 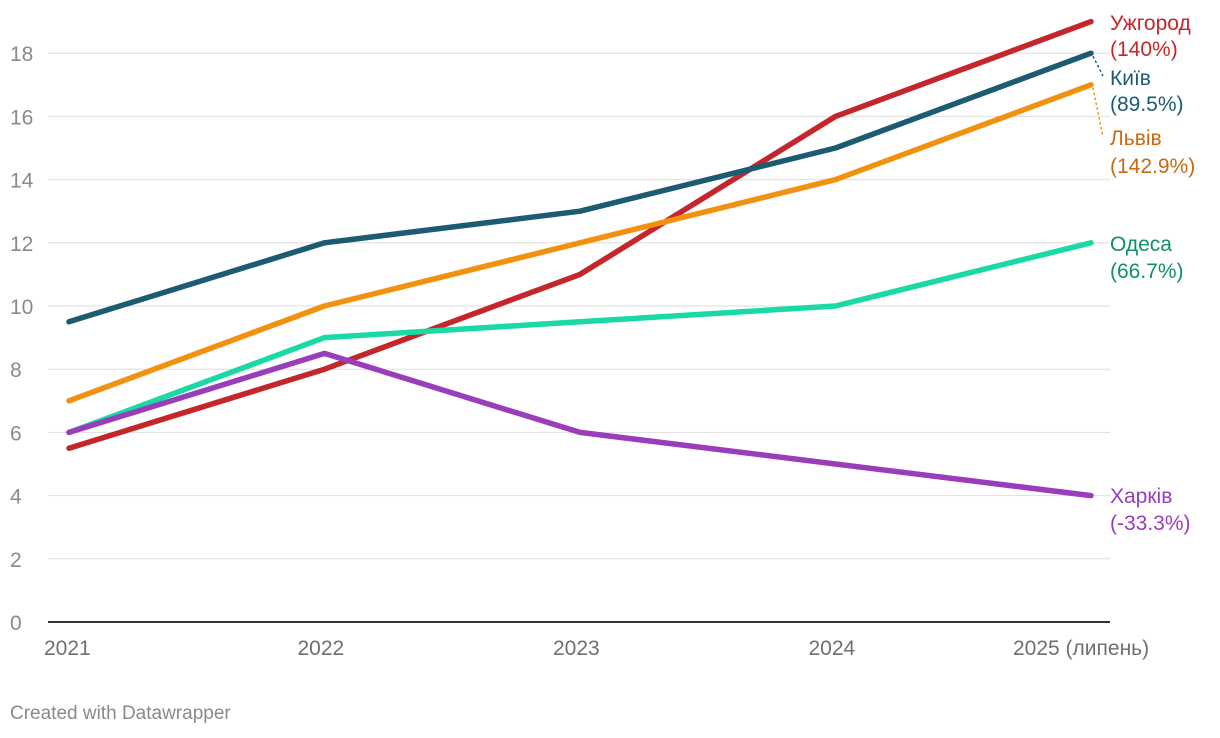 I want to click on x-axis: 2021 2022 2023 2024 2025 (липень), so click(x=596, y=648).